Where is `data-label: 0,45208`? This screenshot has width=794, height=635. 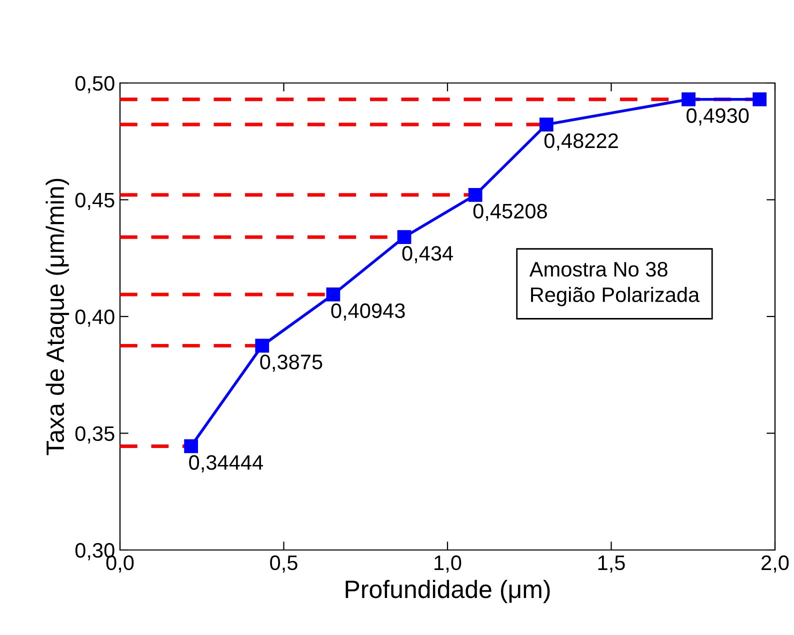 data-label: 0,45208 is located at coordinates (510, 212).